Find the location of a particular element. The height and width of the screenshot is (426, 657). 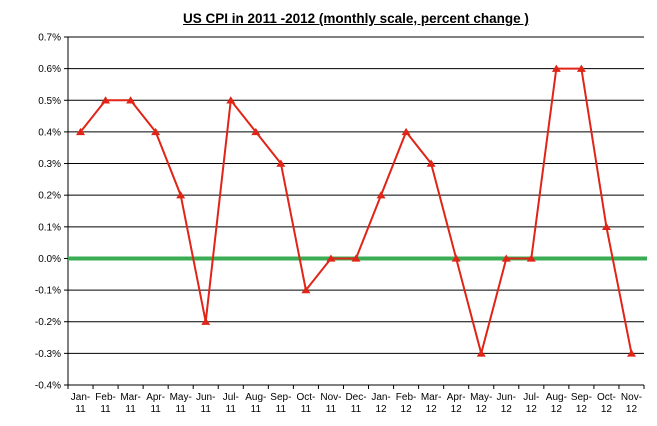

y-tick-label: 0.2% is located at coordinates (49, 196).